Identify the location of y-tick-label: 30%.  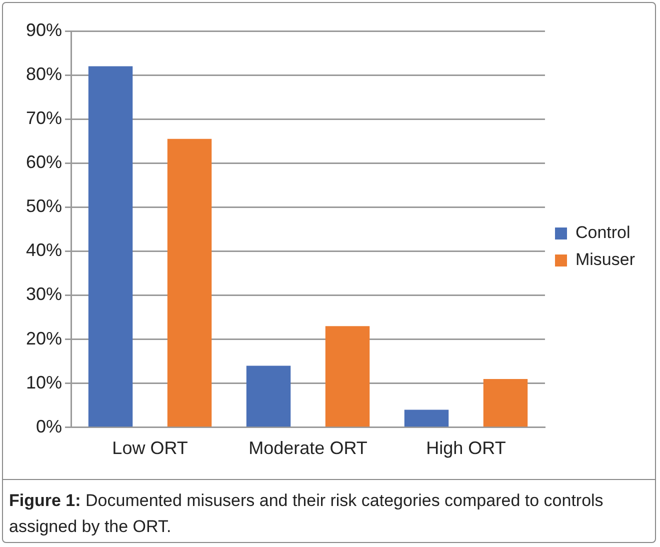
(44, 294).